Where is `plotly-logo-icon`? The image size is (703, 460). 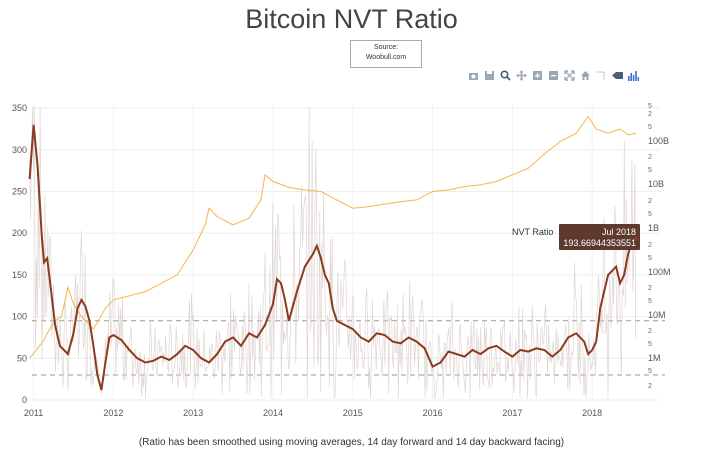
plotly-logo-icon is located at coordinates (633, 75).